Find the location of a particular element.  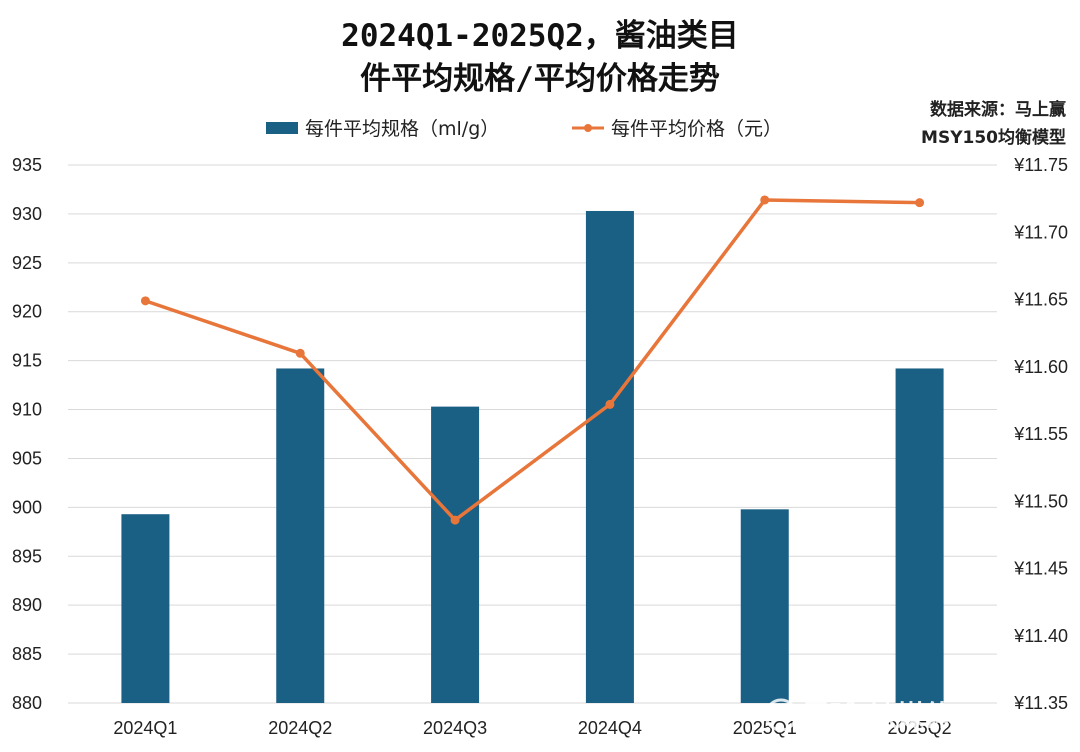

left-tick-label: 930 is located at coordinates (27, 214).